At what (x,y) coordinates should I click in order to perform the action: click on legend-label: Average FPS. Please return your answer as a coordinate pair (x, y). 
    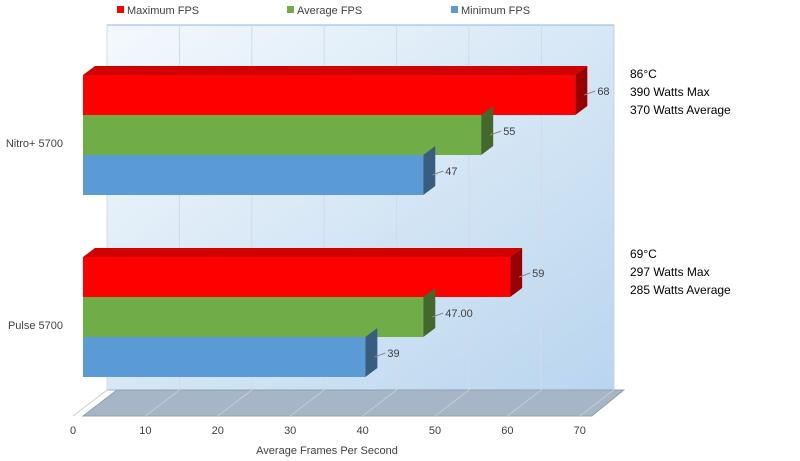
    Looking at the image, I should click on (329, 11).